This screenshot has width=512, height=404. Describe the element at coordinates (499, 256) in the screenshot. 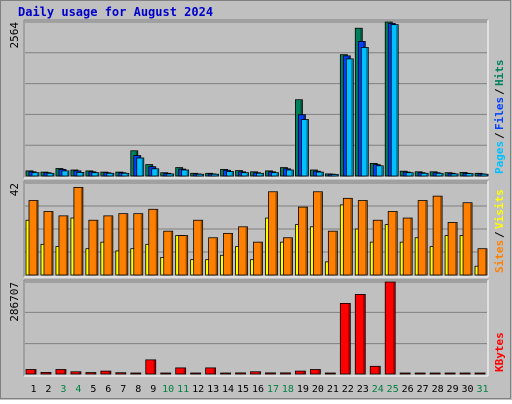

I see `legend-sites: Sites` at that location.